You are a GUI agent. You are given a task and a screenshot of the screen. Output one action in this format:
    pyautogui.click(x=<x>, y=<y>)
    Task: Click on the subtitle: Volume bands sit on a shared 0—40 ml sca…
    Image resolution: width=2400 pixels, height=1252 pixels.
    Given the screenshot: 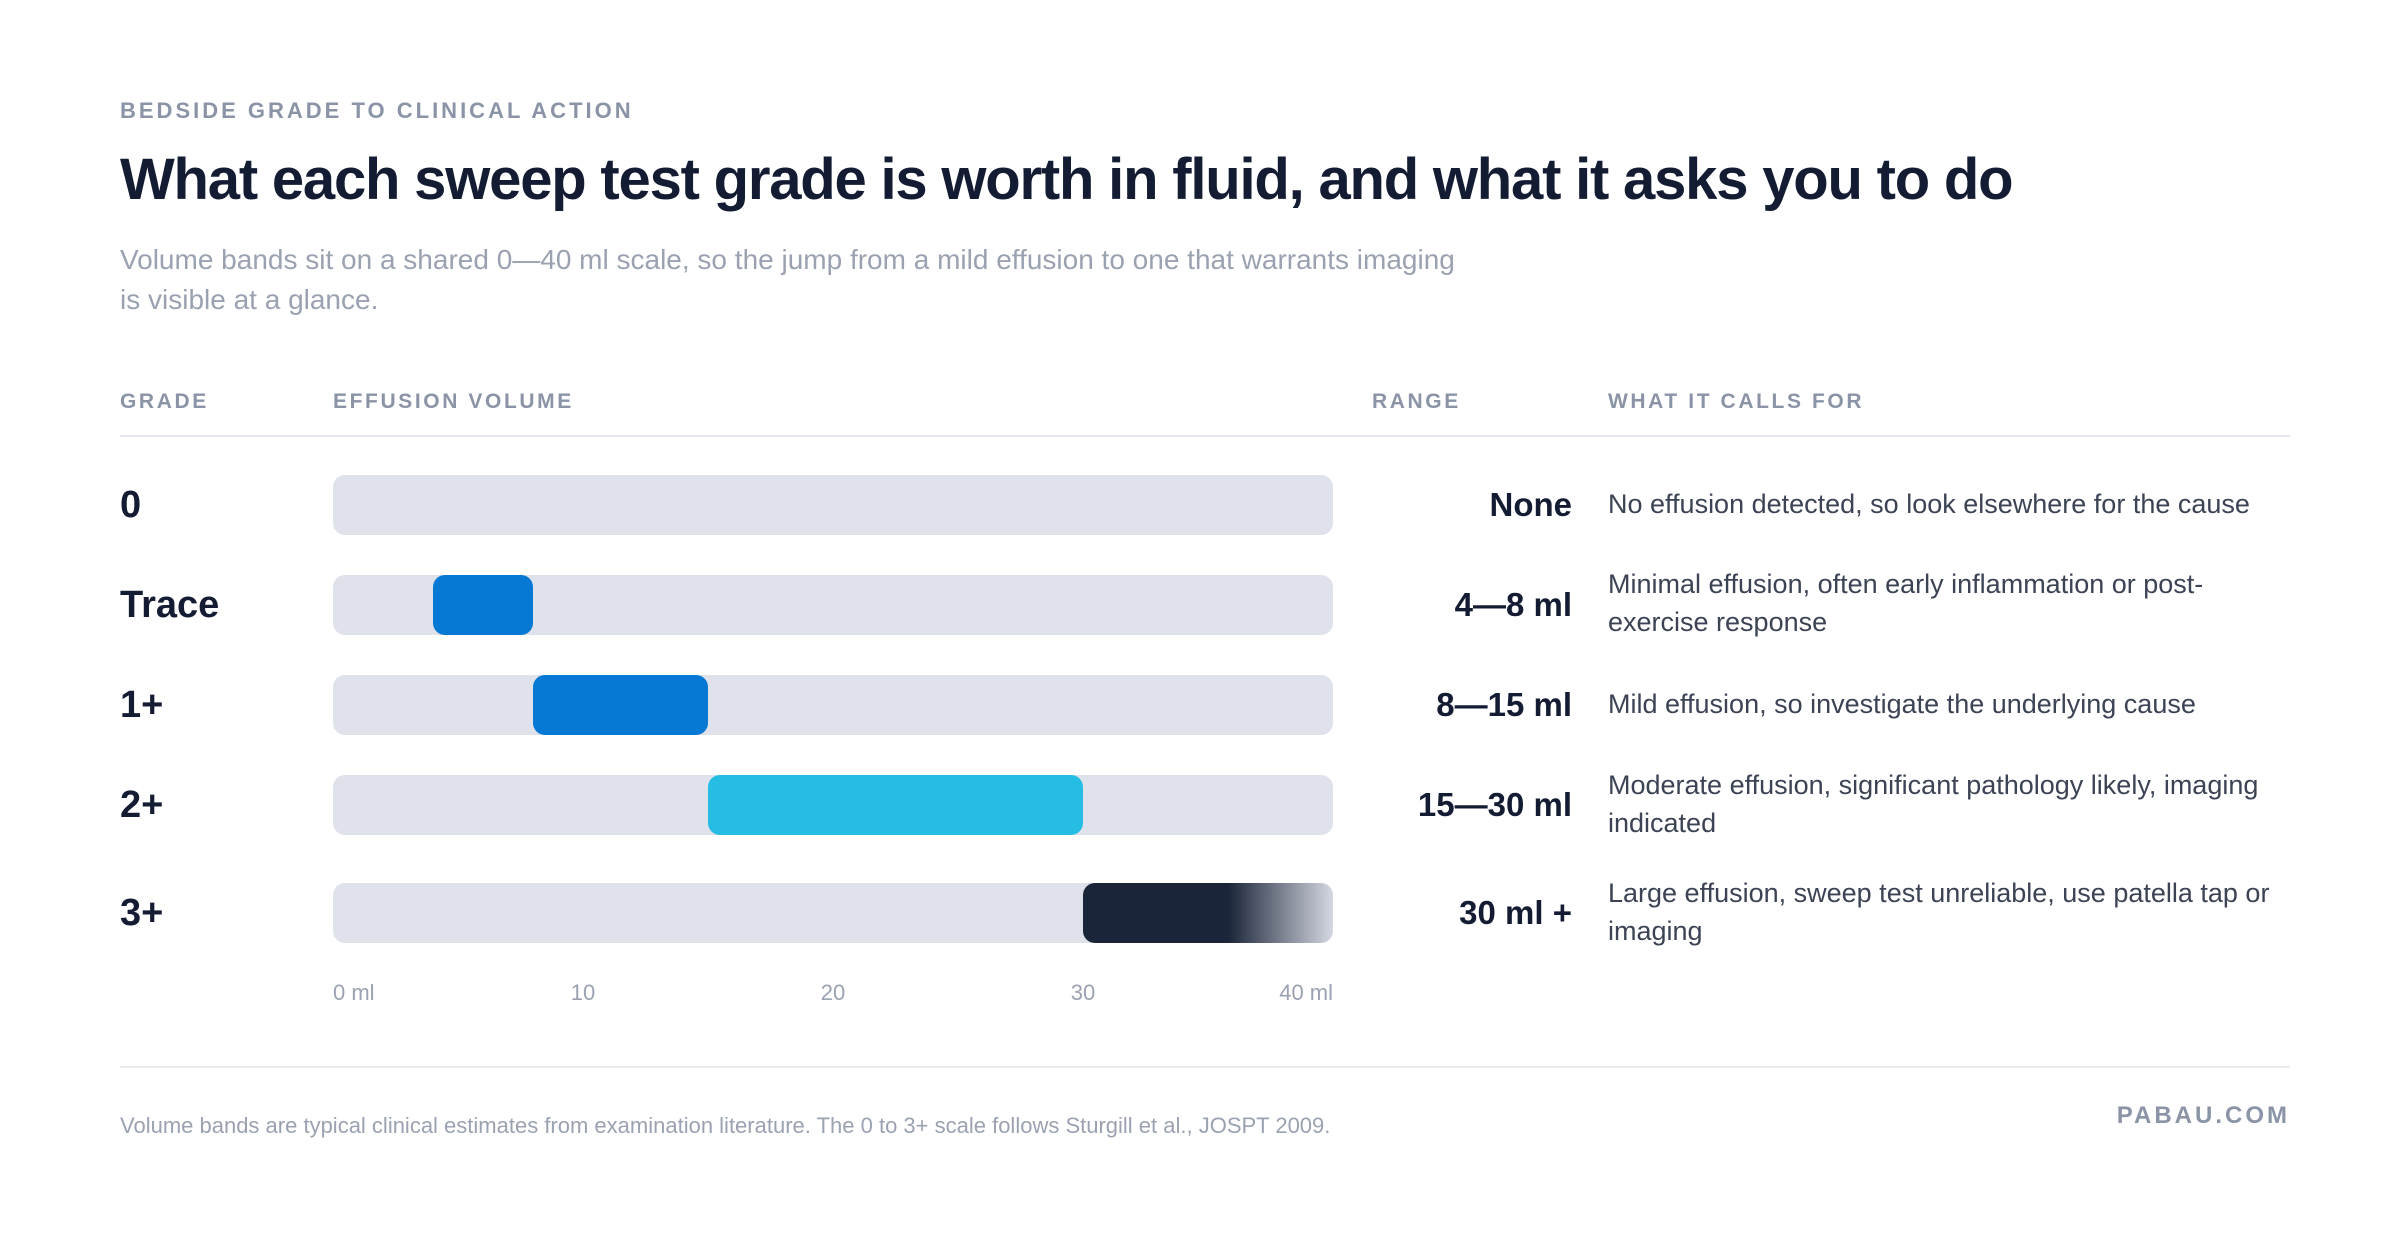 What is the action you would take?
    pyautogui.click(x=787, y=279)
    